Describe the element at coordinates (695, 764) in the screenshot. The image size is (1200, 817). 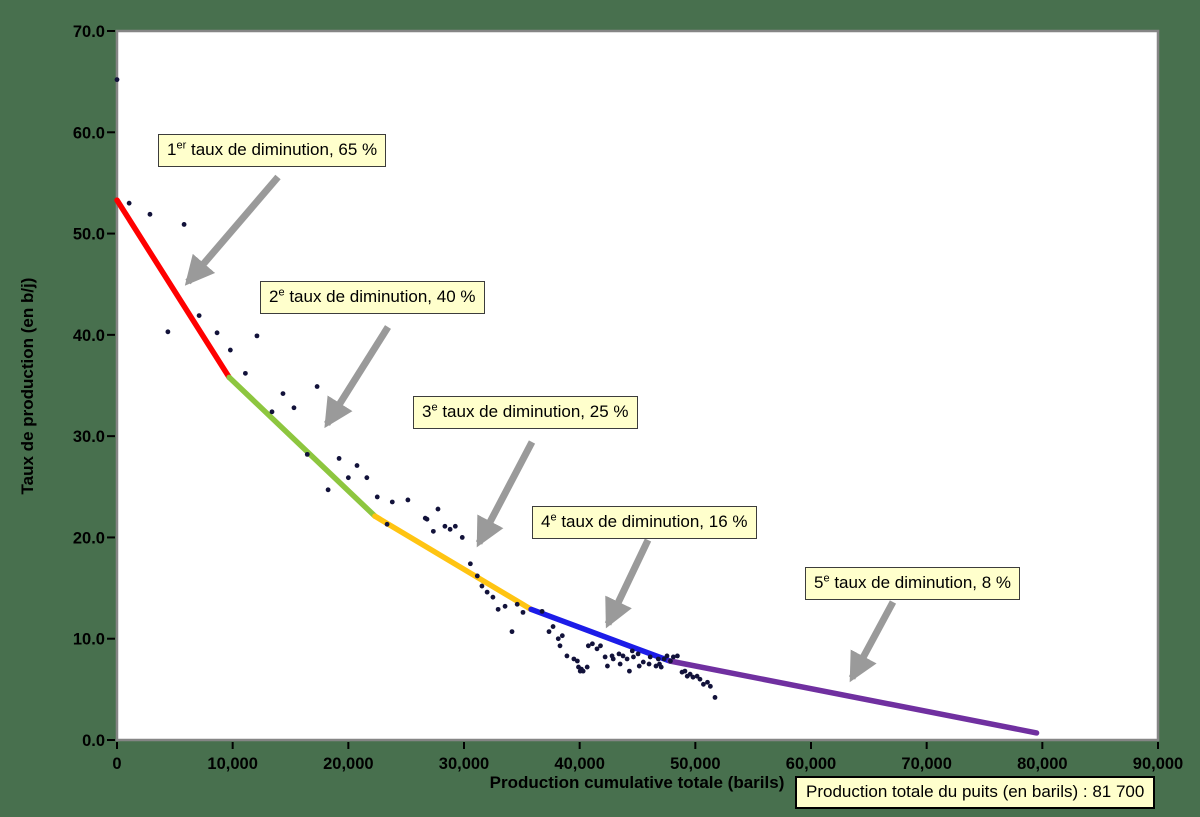
I see `x-tick-label: 50,000` at that location.